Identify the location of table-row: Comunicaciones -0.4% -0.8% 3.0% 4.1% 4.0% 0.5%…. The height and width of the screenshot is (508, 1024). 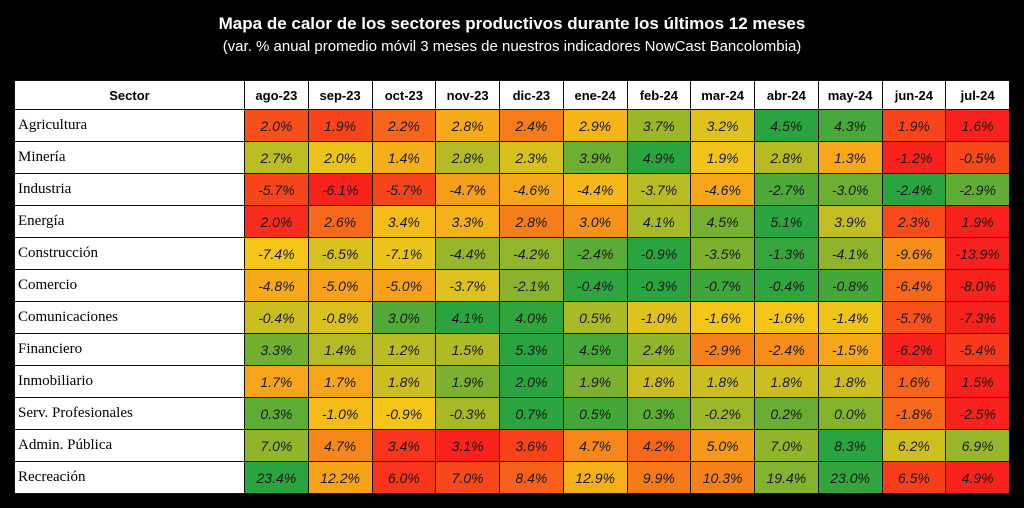
(512, 317).